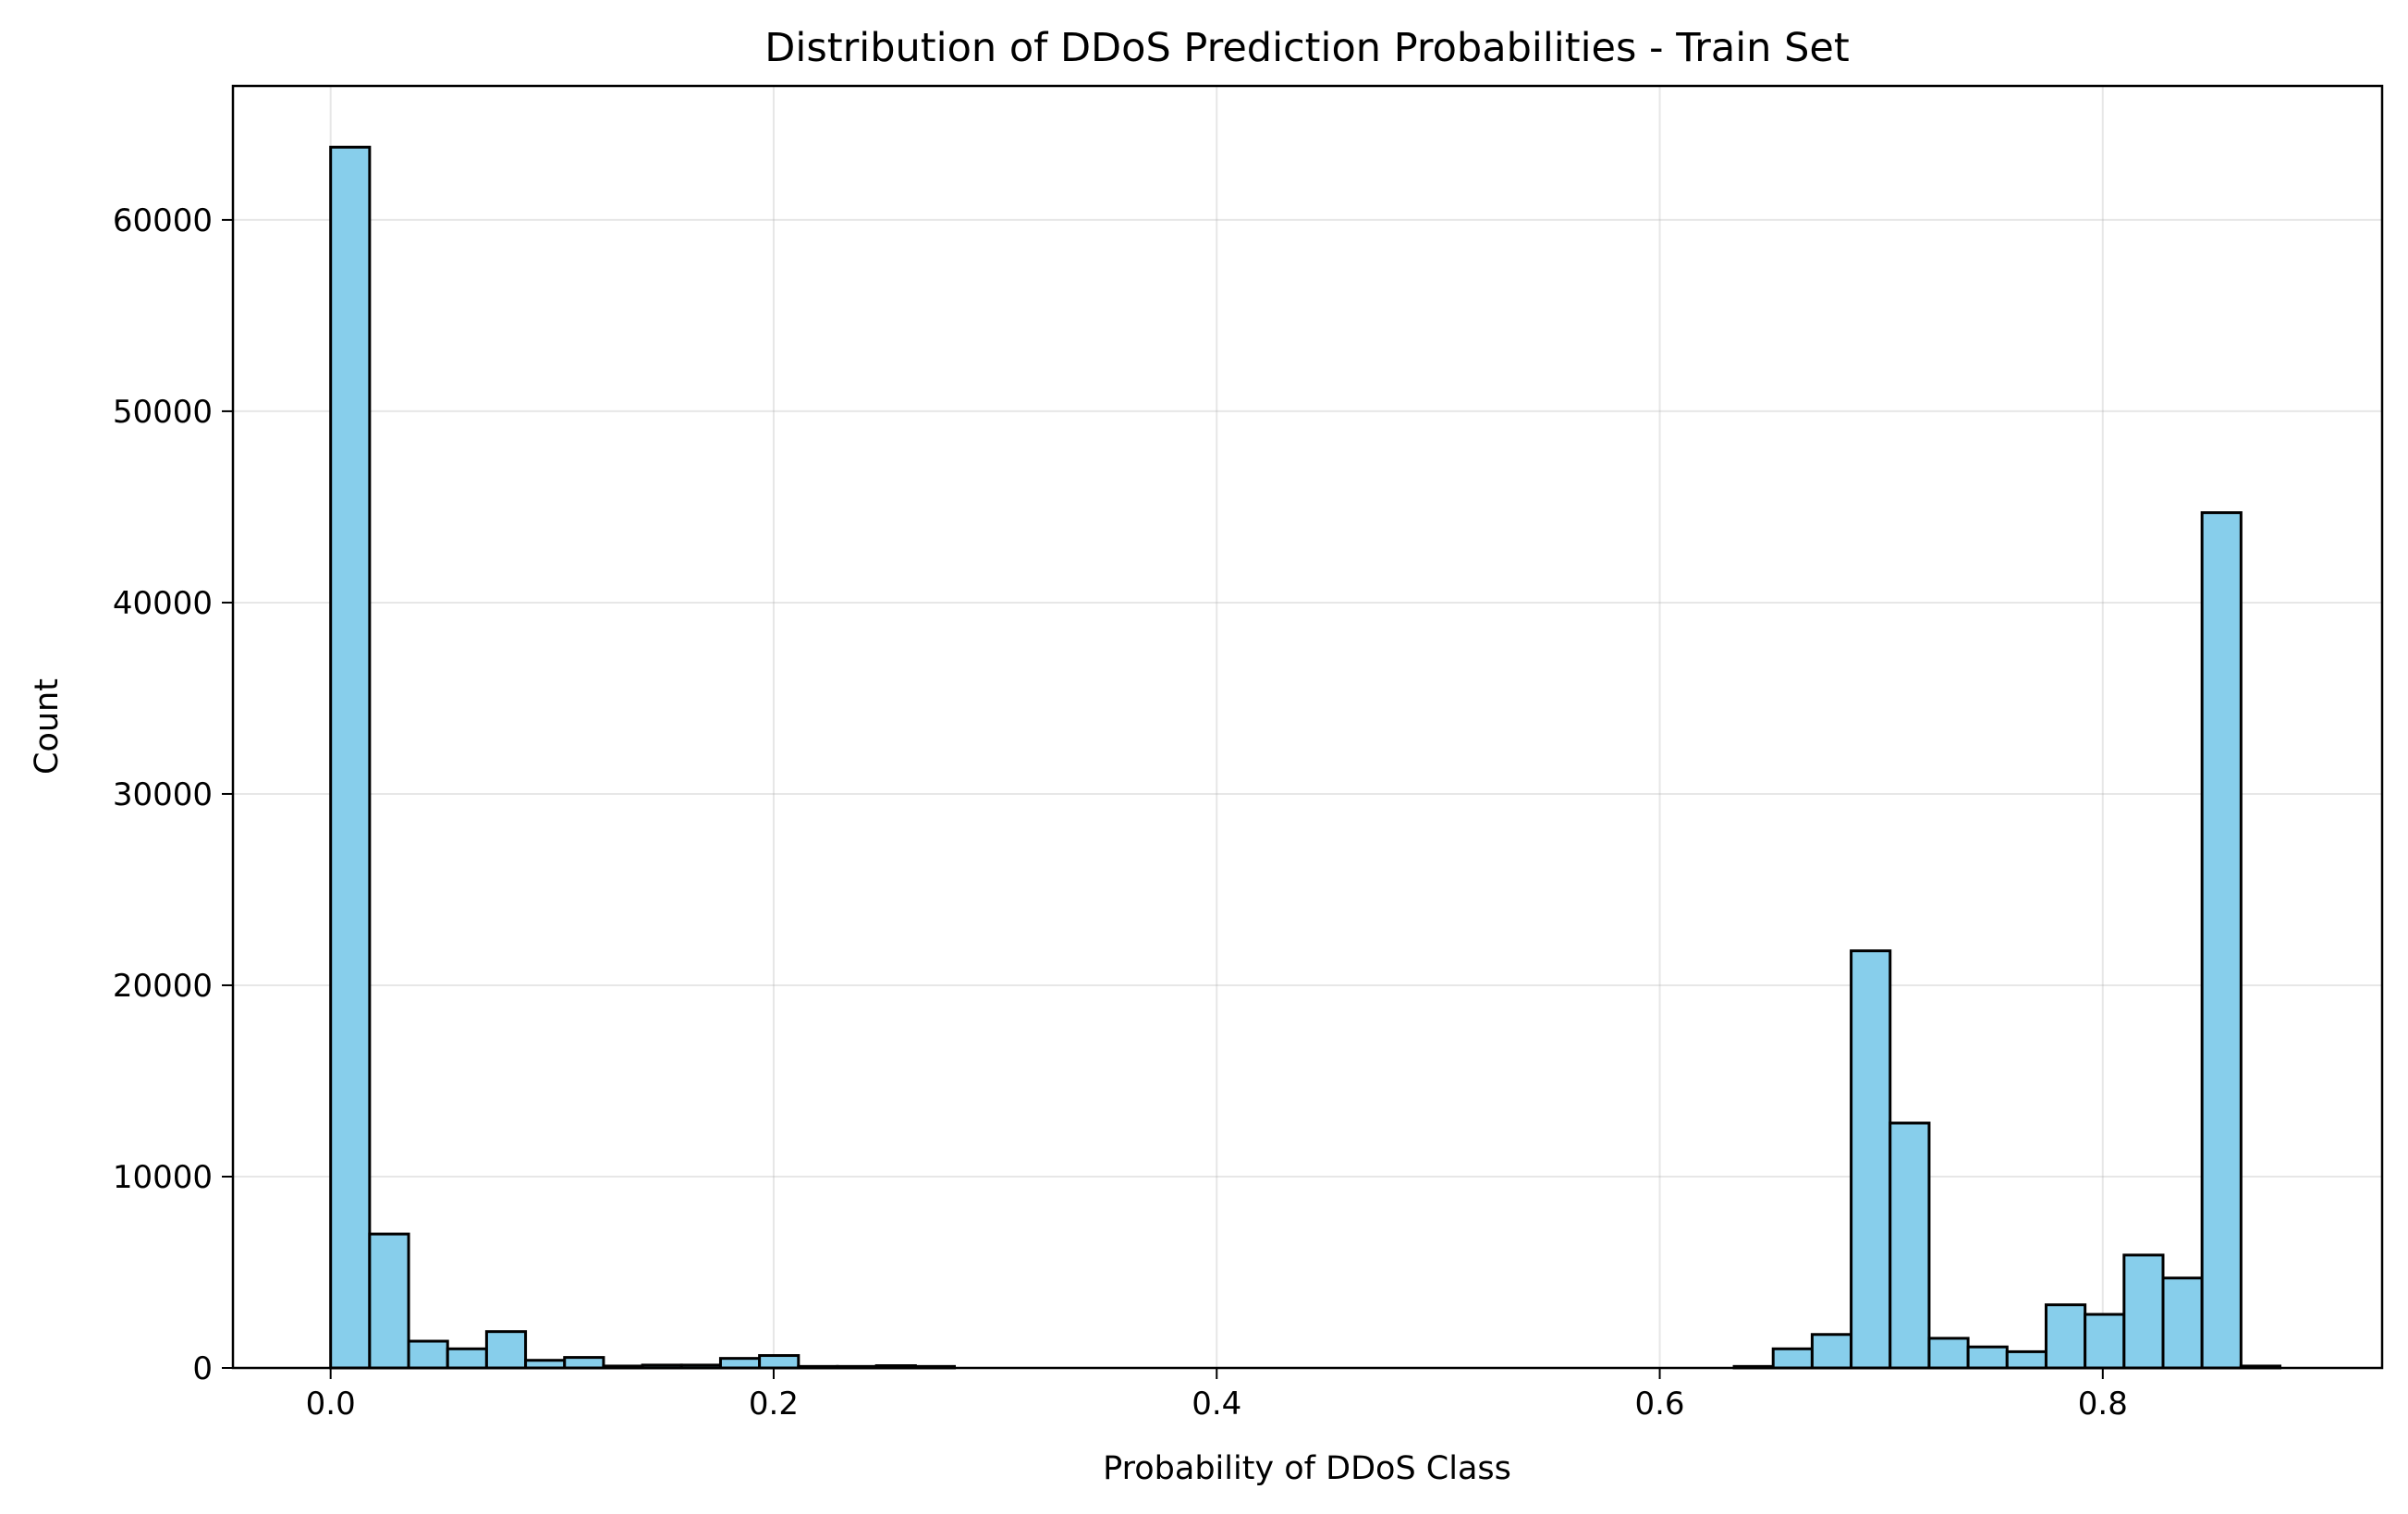  What do you see at coordinates (1307, 1468) in the screenshot?
I see `x-axis-label: Probability of DDoS Class` at bounding box center [1307, 1468].